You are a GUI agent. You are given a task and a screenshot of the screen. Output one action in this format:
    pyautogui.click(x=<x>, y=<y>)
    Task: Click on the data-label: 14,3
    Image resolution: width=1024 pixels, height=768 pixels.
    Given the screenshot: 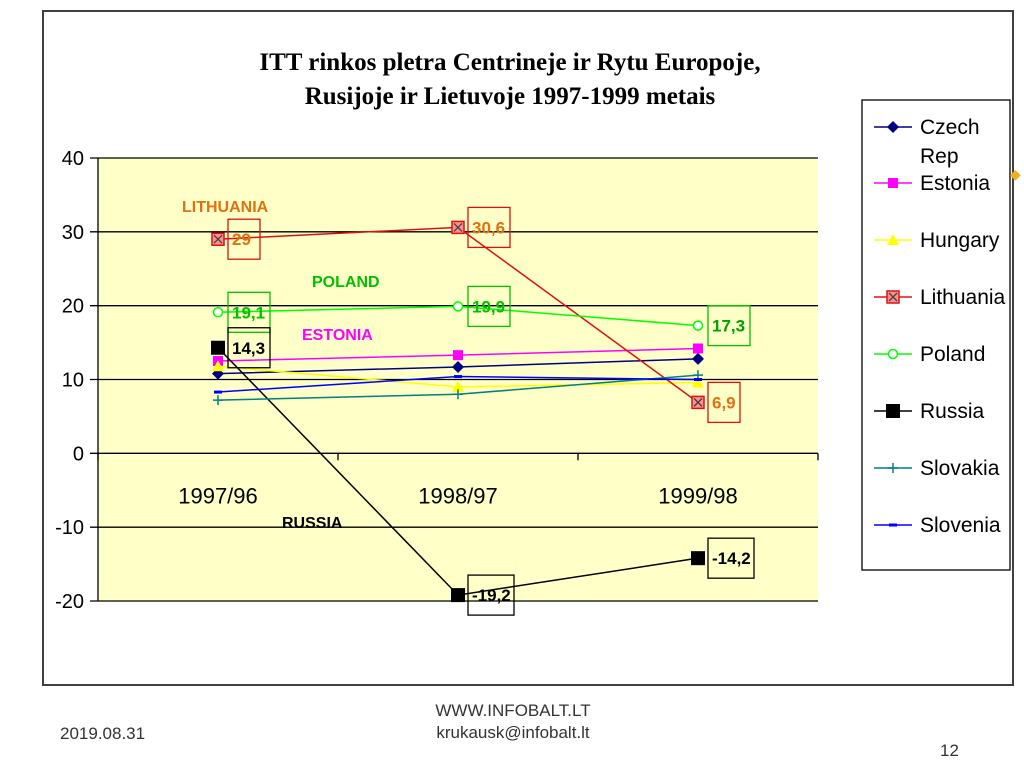 What is the action you would take?
    pyautogui.click(x=248, y=348)
    